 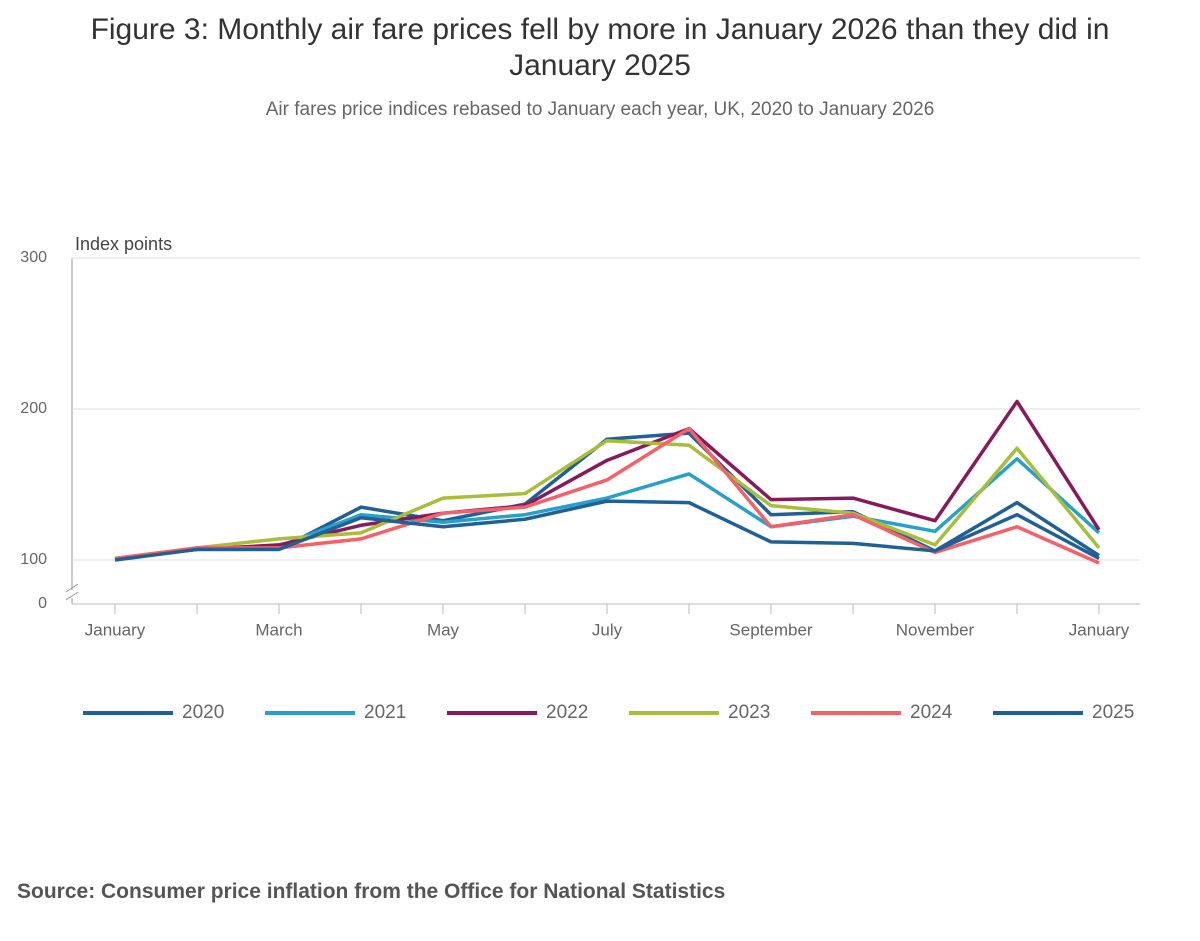 I want to click on legend-label: 2021, so click(x=385, y=712).